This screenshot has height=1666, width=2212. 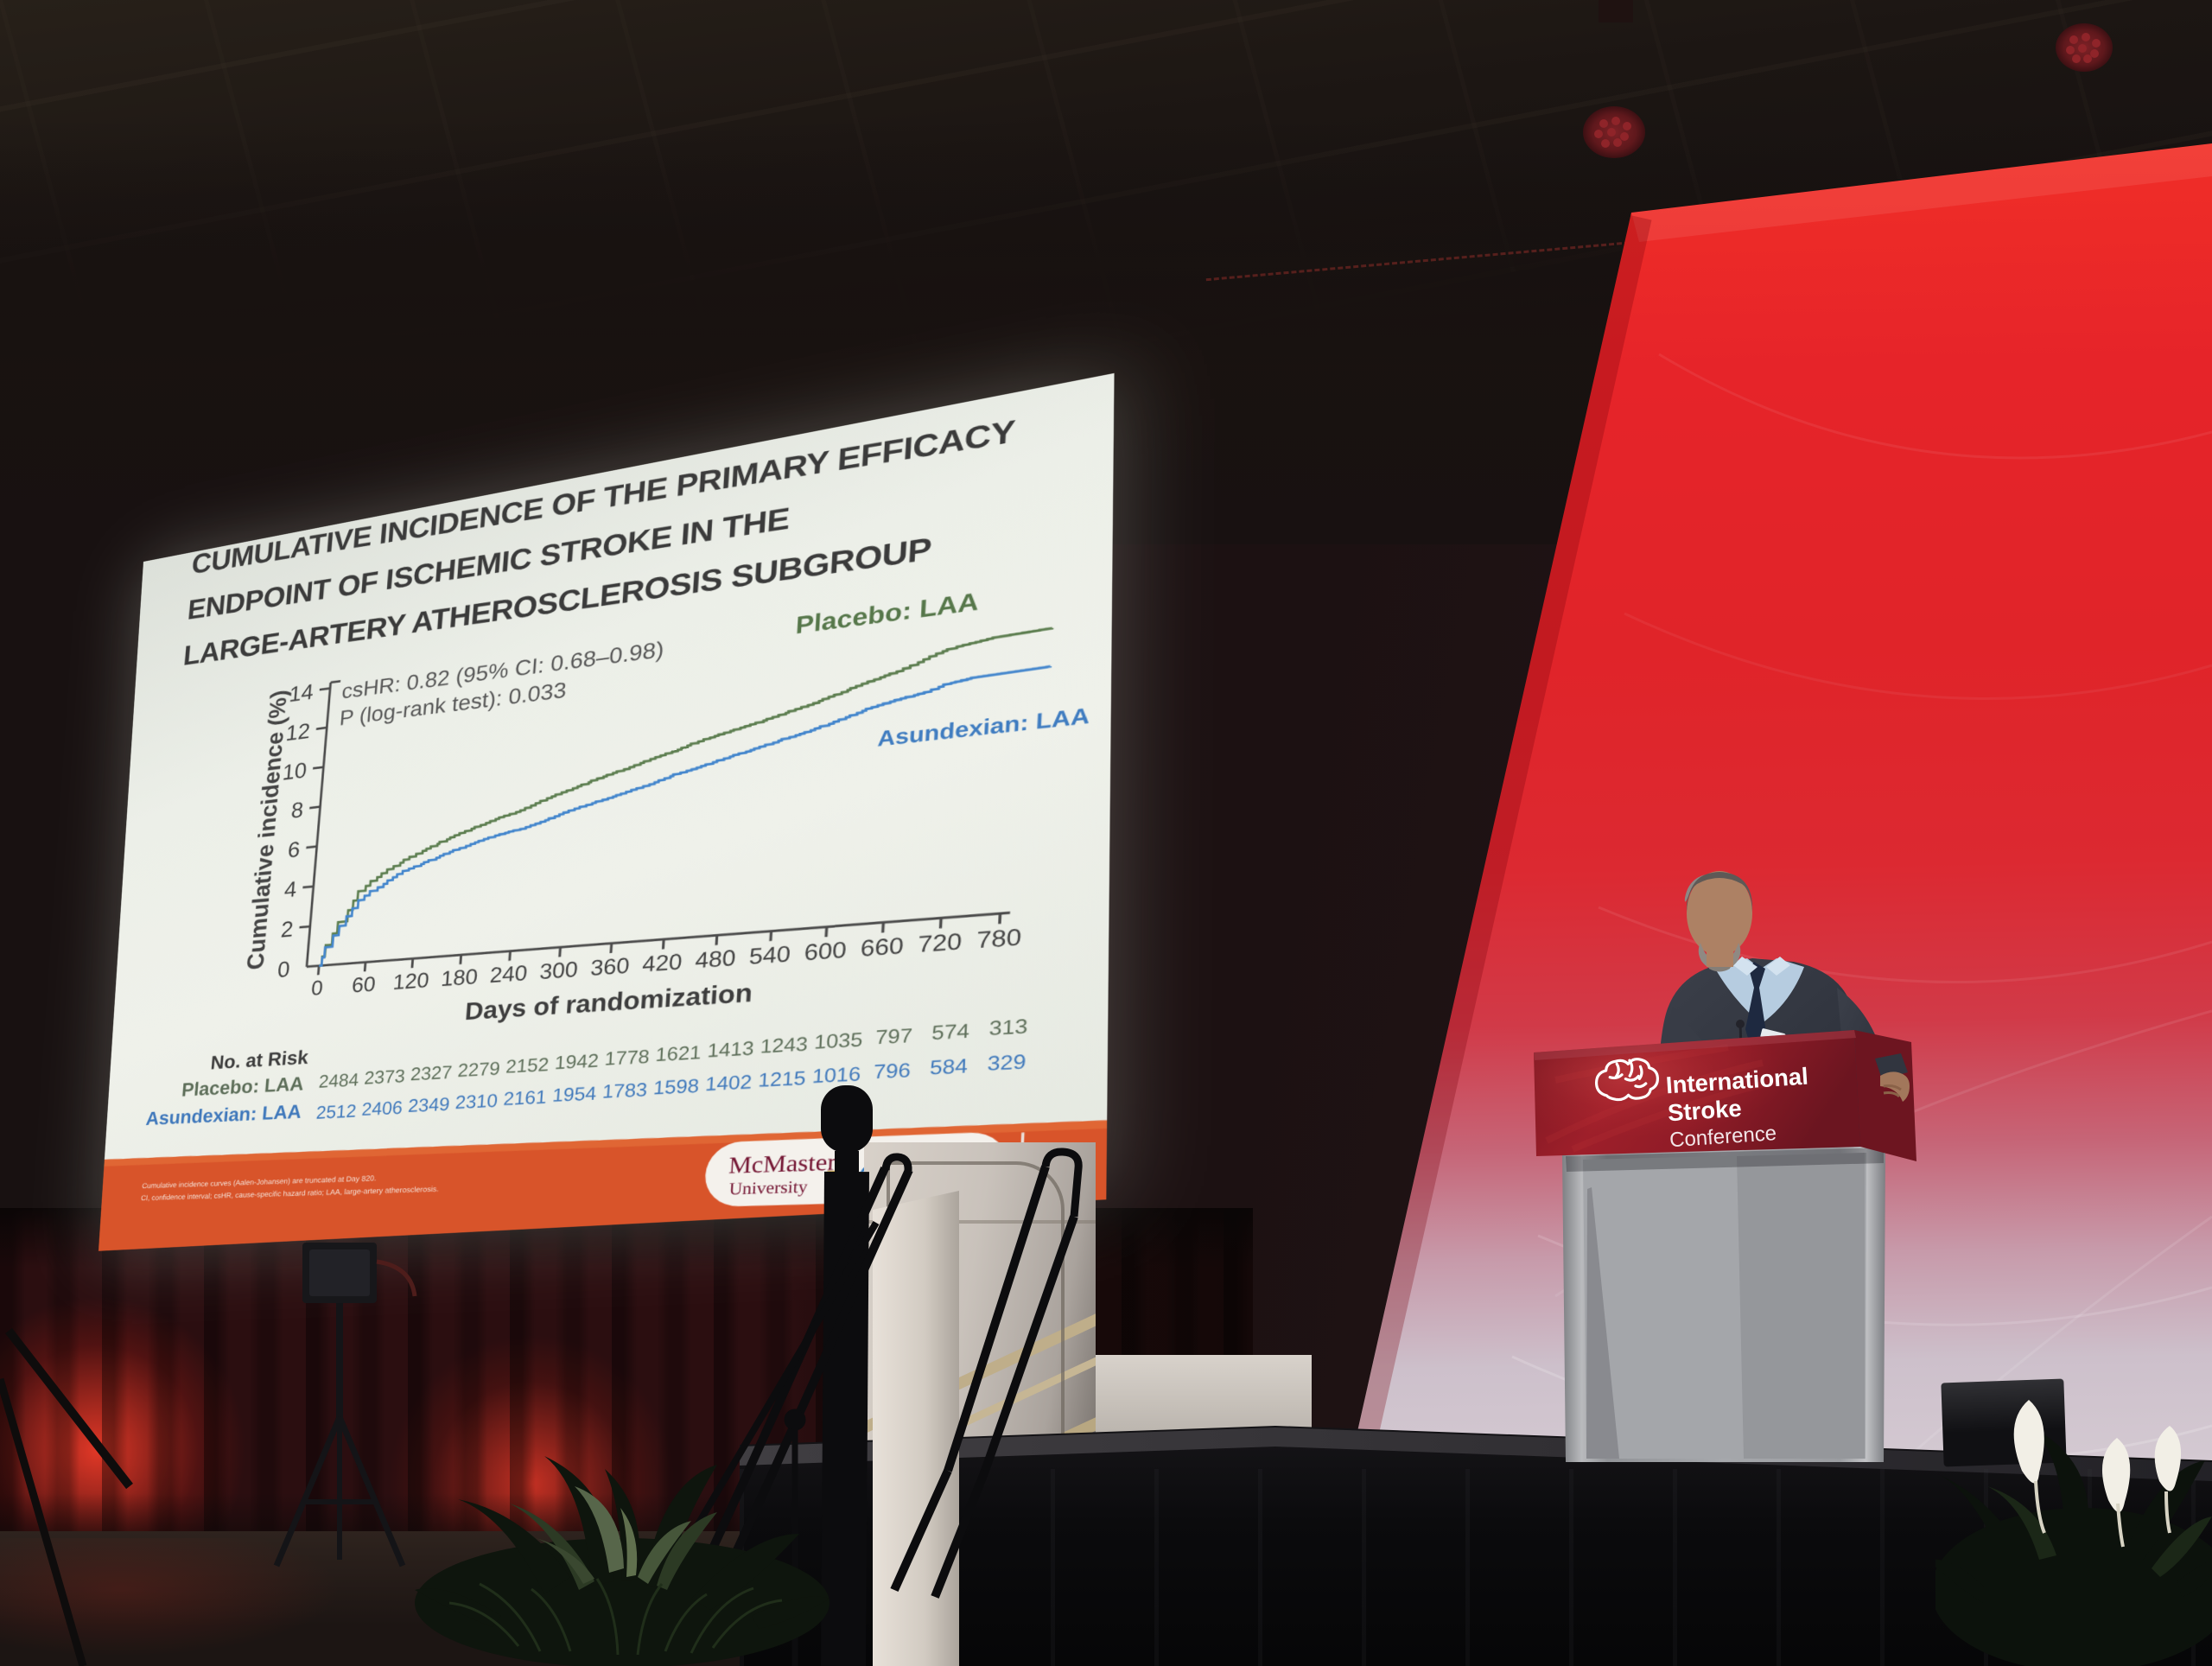 What do you see at coordinates (826, 951) in the screenshot?
I see `svg-text: 600` at bounding box center [826, 951].